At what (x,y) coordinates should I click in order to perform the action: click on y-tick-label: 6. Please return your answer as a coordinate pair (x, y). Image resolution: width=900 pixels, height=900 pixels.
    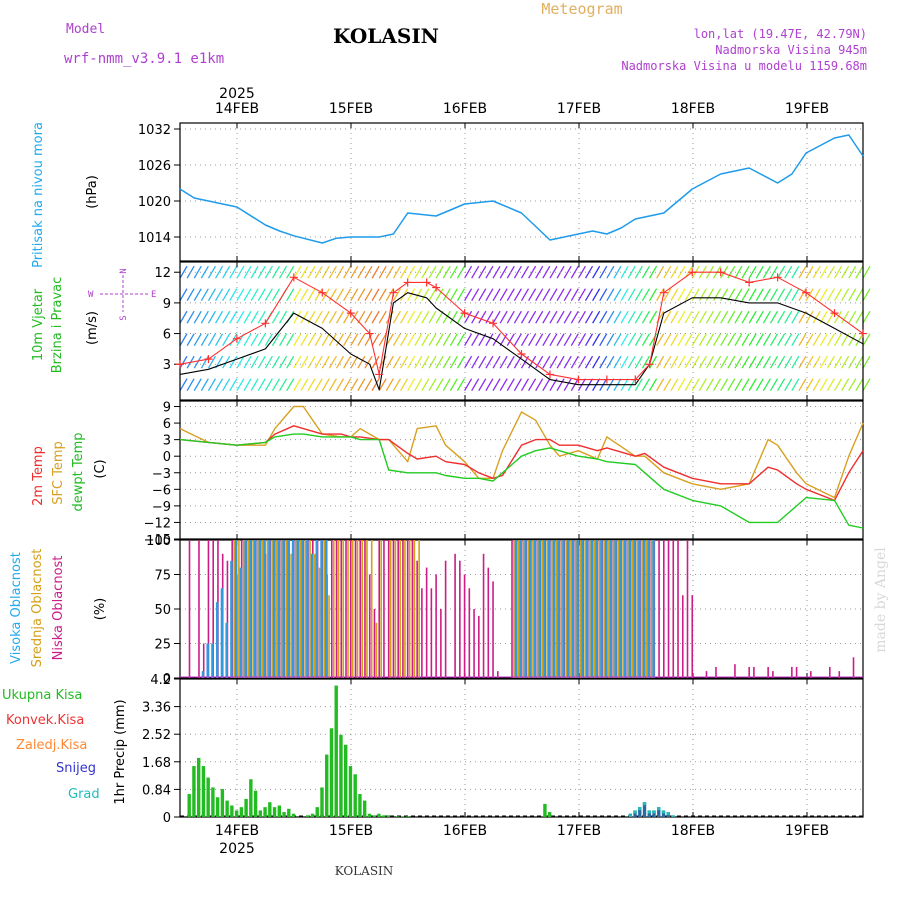
    Looking at the image, I should click on (167, 335).